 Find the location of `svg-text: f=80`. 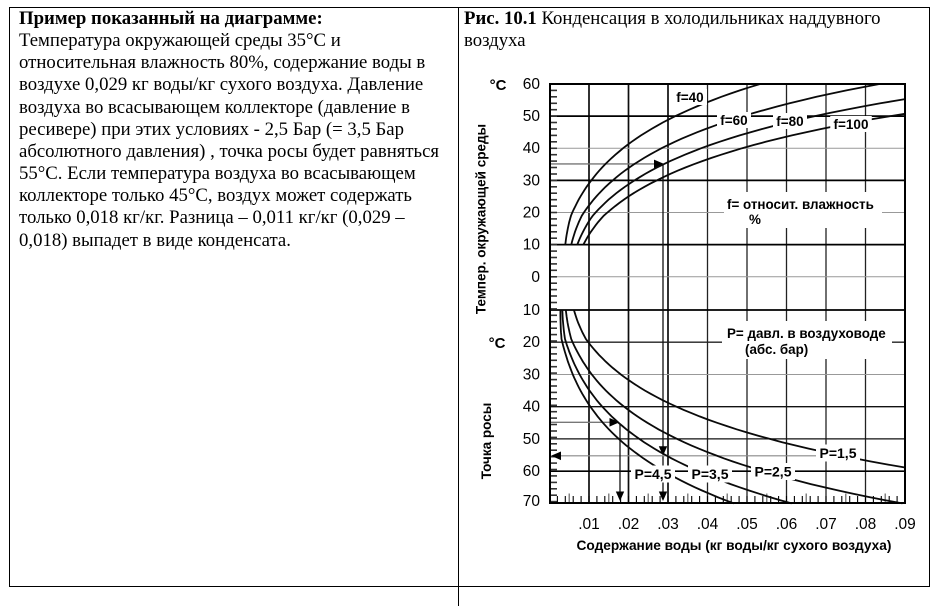

svg-text: f=80 is located at coordinates (789, 121).